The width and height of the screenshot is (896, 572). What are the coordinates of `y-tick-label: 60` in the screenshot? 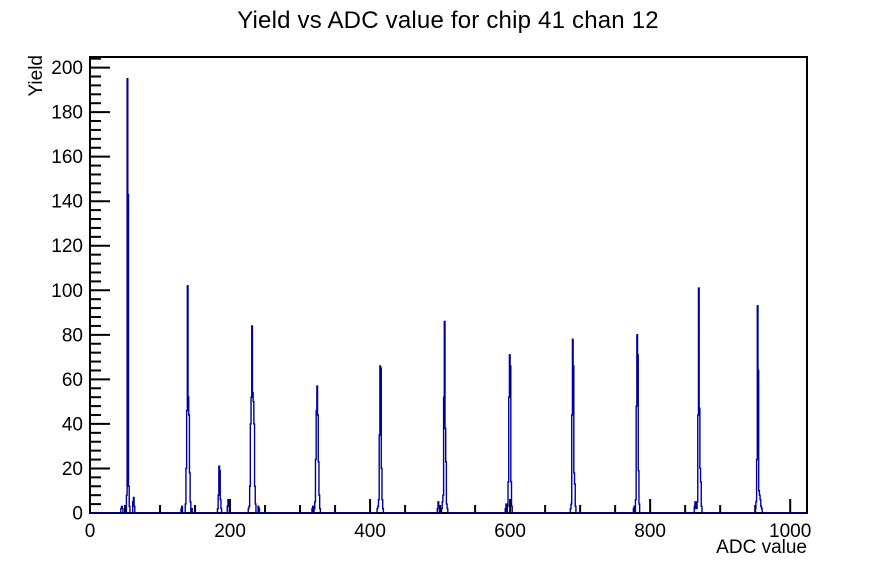 It's located at (72, 380).